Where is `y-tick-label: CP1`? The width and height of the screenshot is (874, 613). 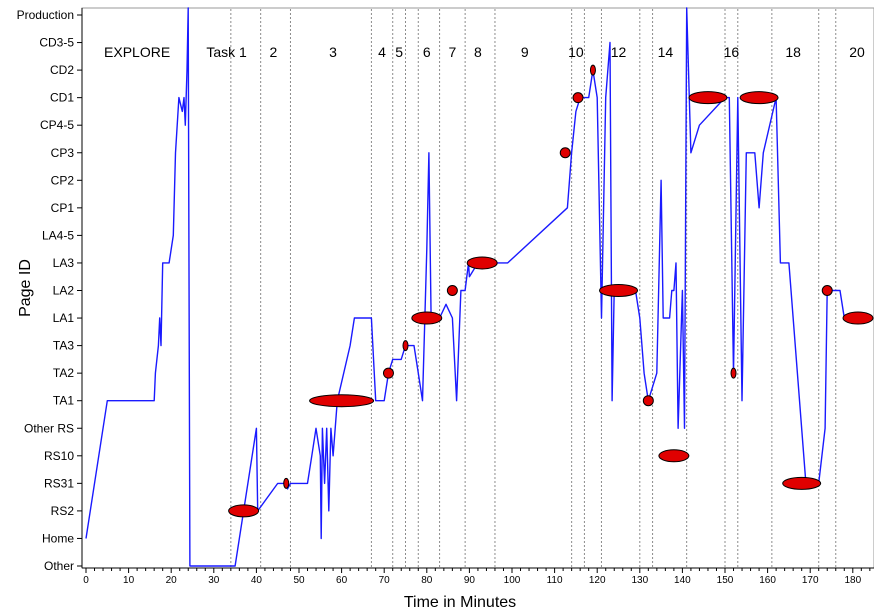 y-tick-label: CP1 is located at coordinates (63, 208).